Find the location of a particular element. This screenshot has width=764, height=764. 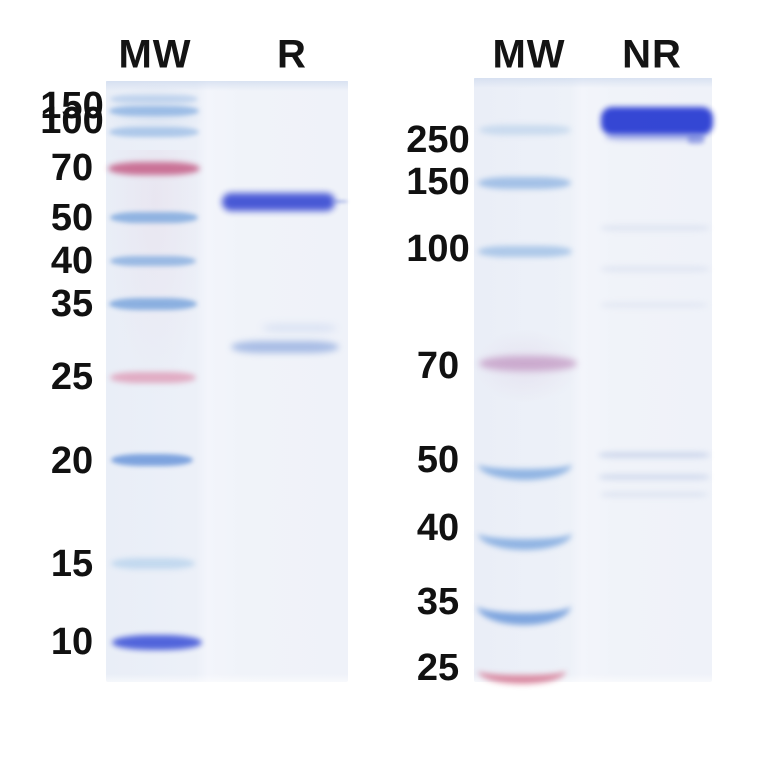

mw-marker-20: 20 is located at coordinates (72, 461).